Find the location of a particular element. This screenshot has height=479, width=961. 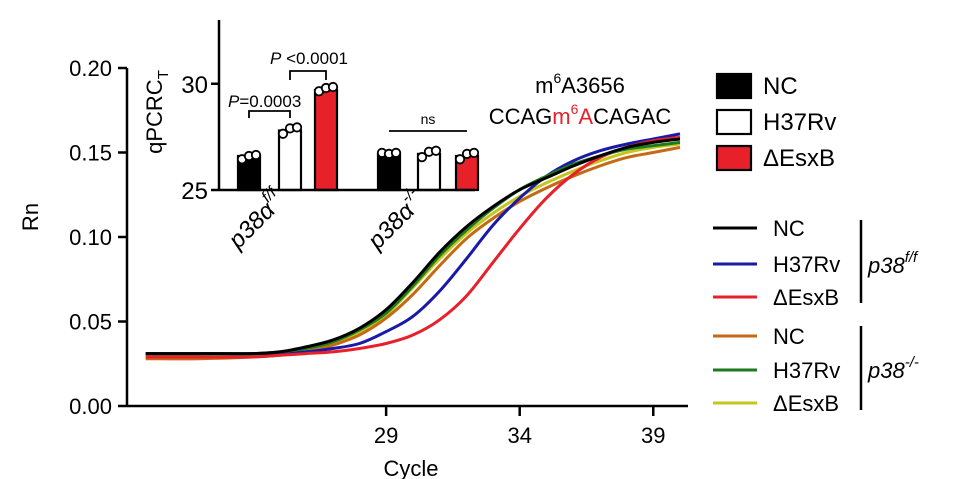

line-legend-label-0-1: H37Rv is located at coordinates (806, 264).